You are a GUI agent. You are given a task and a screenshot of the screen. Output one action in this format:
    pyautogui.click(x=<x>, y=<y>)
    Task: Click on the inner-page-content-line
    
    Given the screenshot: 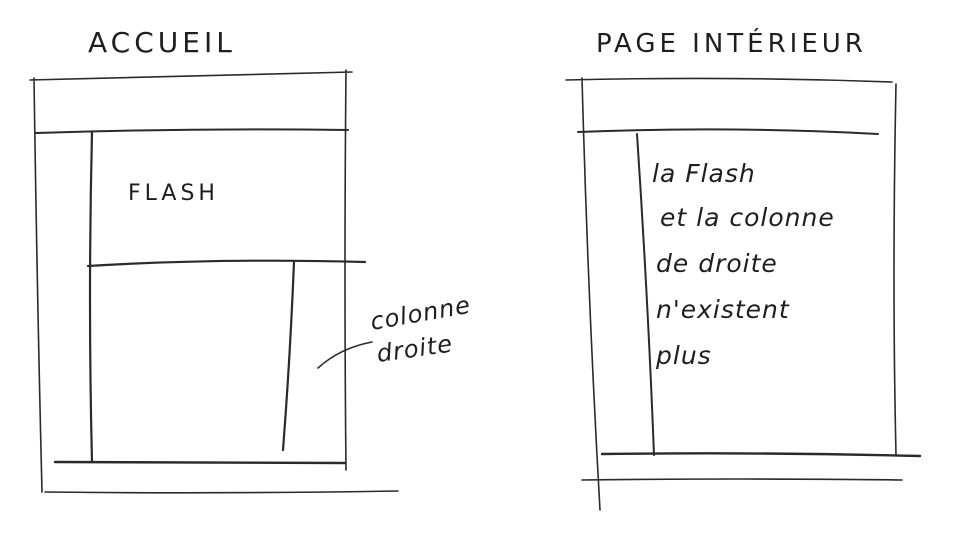 What is the action you would take?
    pyautogui.click(x=645, y=294)
    